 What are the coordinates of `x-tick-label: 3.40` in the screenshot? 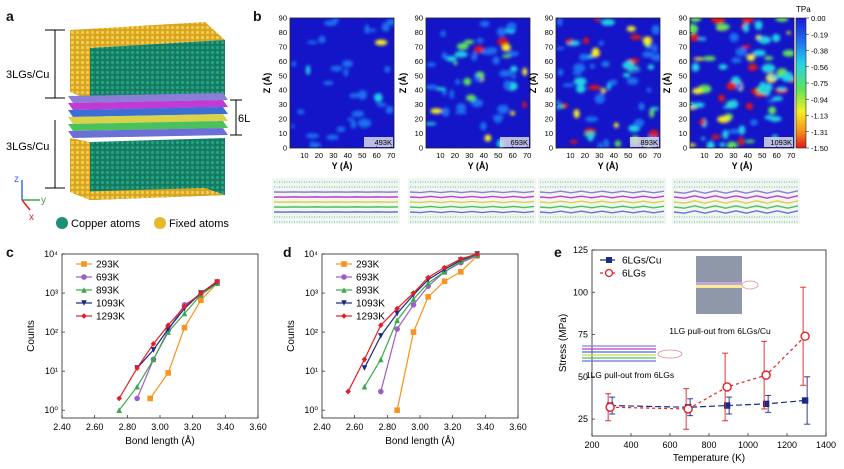 It's located at (226, 427).